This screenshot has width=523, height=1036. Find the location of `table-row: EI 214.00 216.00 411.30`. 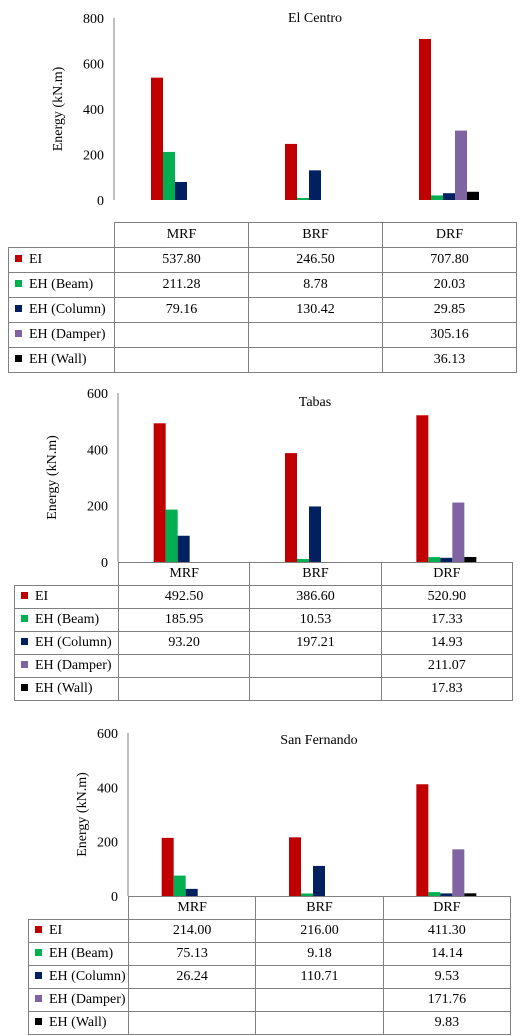

table-row: EI 214.00 216.00 411.30 is located at coordinates (269, 931).